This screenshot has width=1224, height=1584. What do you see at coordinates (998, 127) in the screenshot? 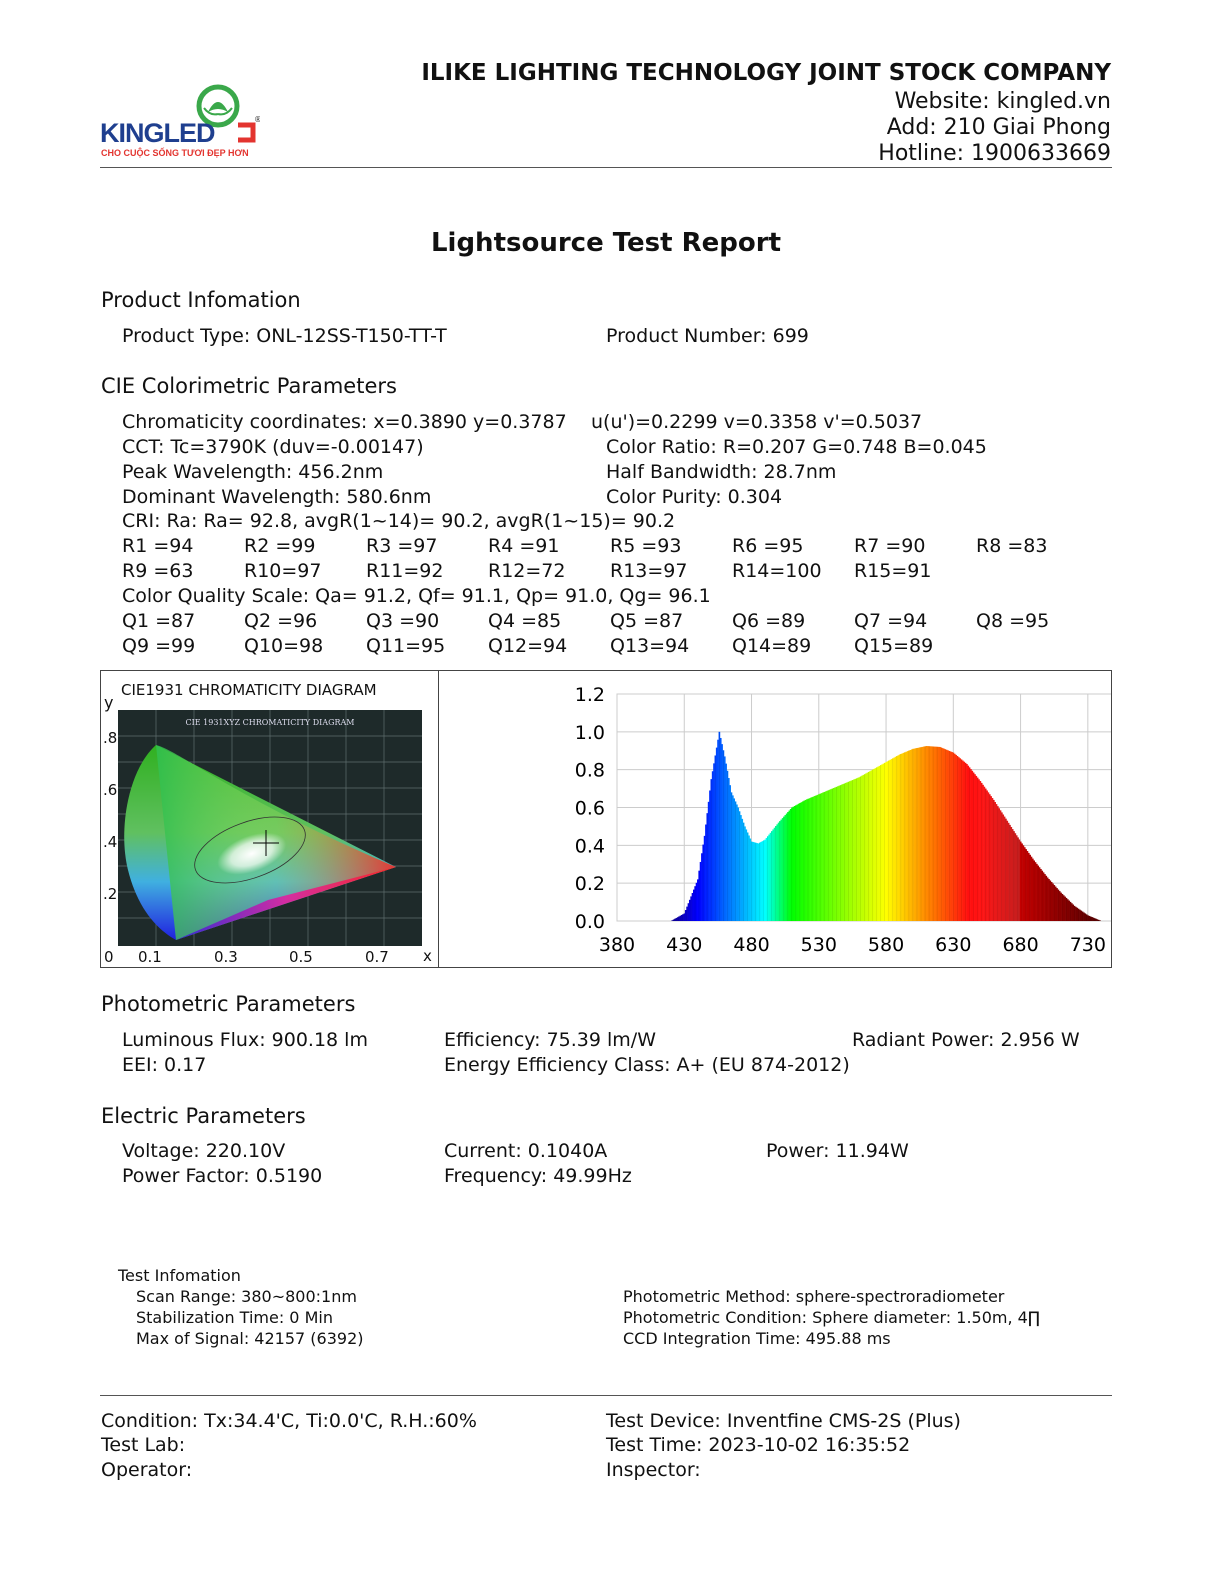
I see `company-address: Add: 210 Giai Phong` at bounding box center [998, 127].